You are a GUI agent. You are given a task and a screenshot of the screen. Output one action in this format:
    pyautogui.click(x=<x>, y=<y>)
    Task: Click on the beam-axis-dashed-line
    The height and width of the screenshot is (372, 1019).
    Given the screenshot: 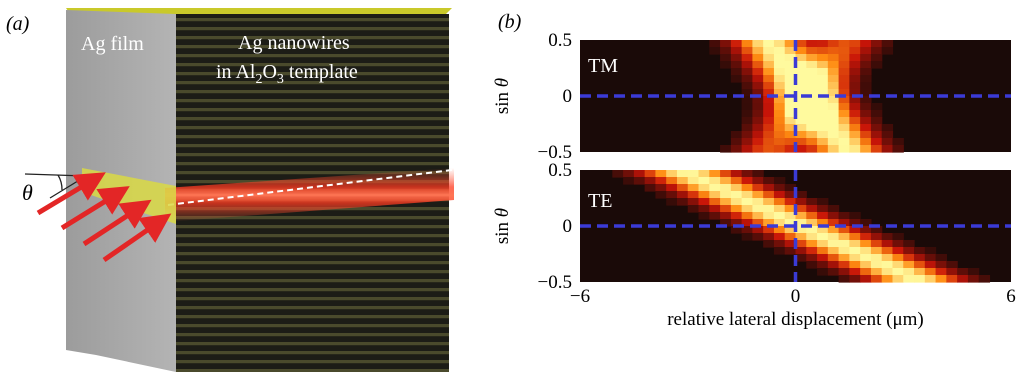 What is the action you would take?
    pyautogui.click(x=310, y=187)
    